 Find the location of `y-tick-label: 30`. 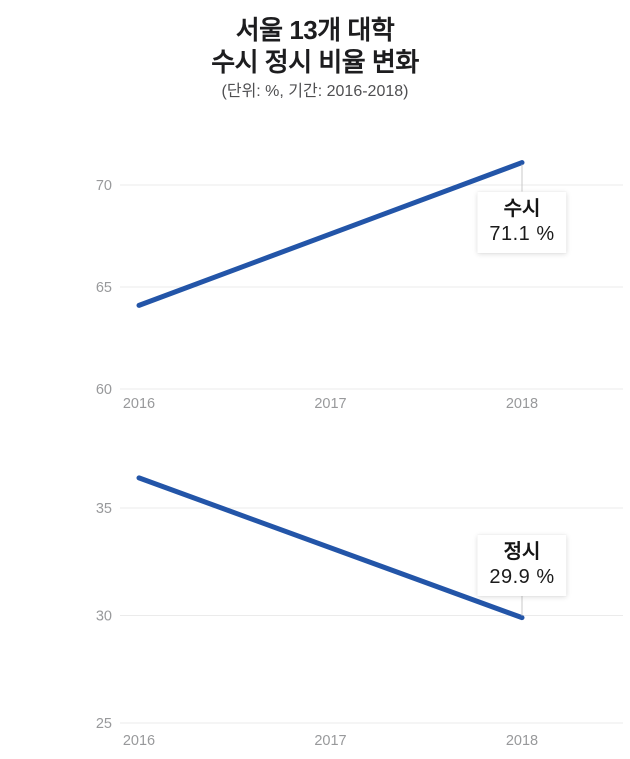

y-tick-label: 30 is located at coordinates (104, 617).